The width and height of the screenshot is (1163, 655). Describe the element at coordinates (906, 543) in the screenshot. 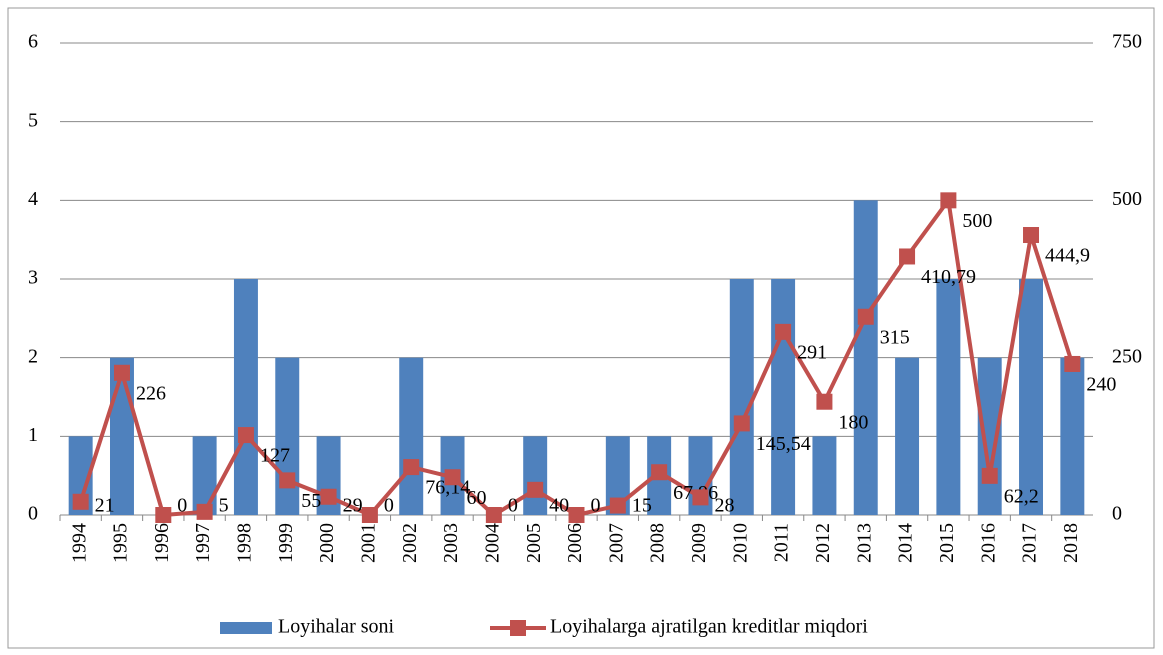

I see `x-tick-label: 2014` at that location.